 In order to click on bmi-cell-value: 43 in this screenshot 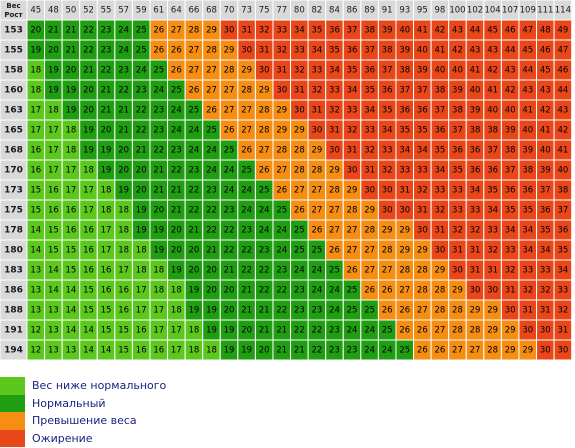, I will do `click(562, 111)`.